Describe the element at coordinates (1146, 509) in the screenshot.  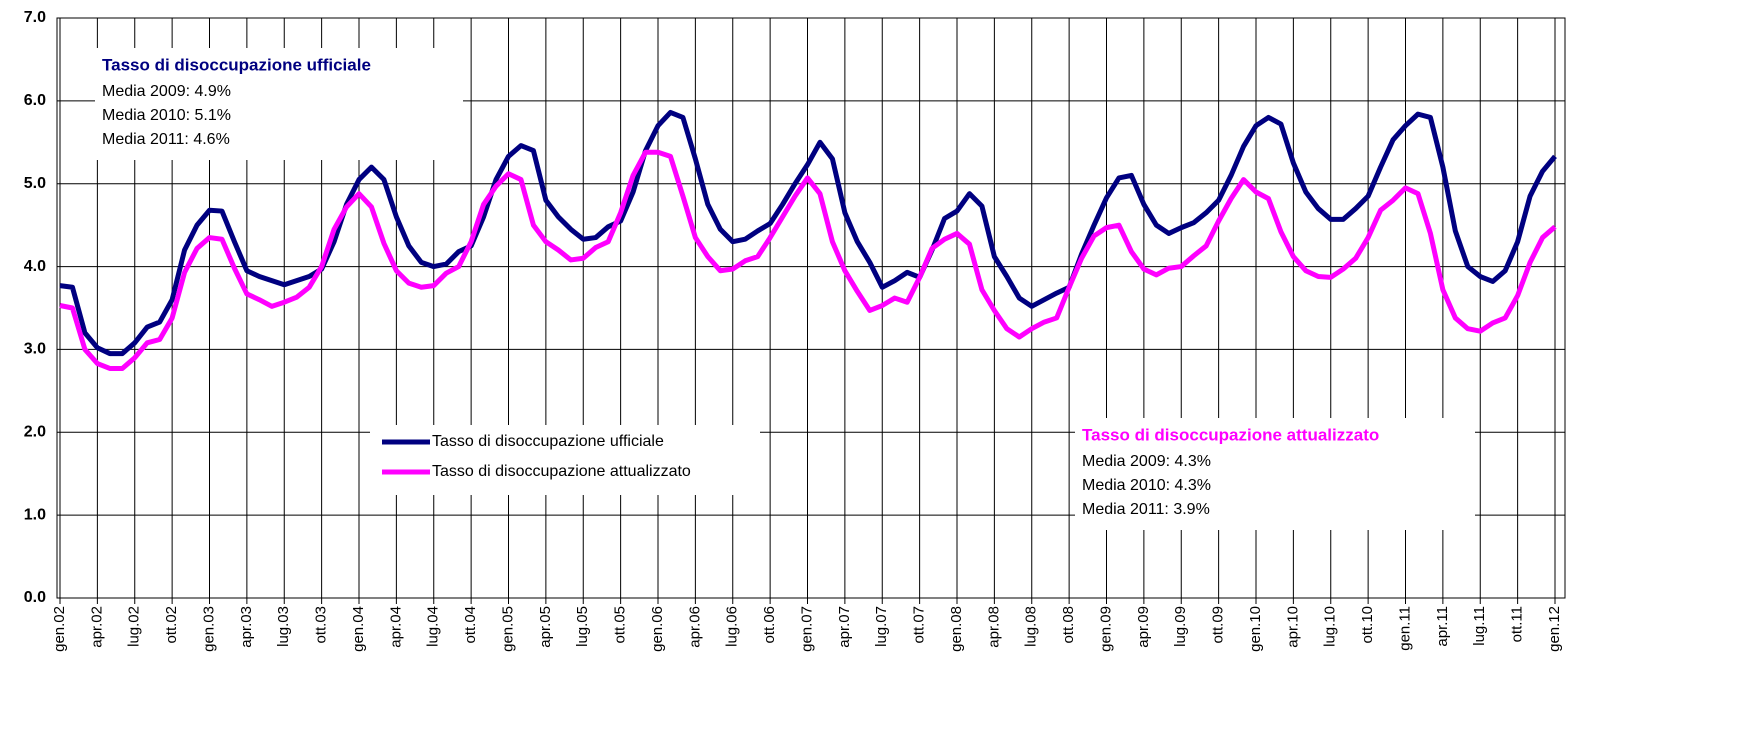
I see `annotation-line: Media 2011: 3.9%` at that location.